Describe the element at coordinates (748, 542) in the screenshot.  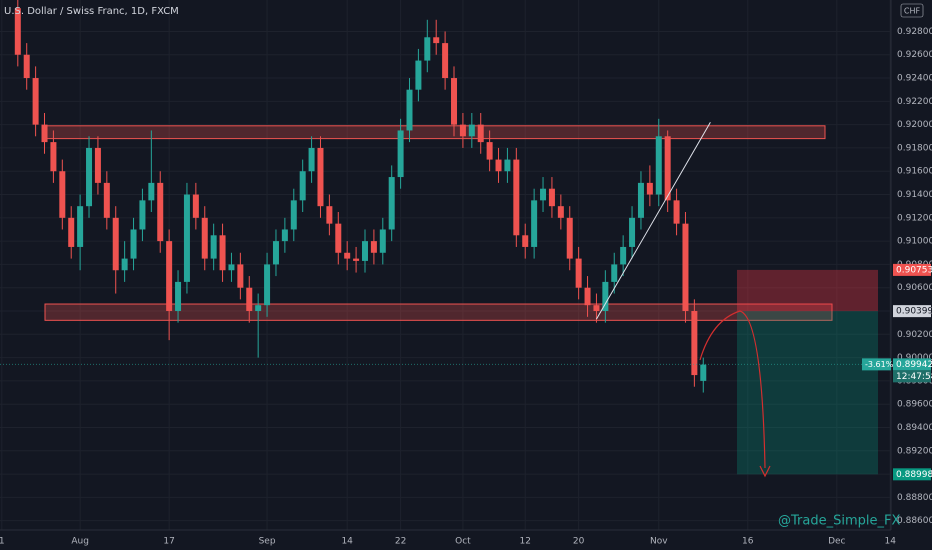
I see `x-tick-label: 16` at that location.